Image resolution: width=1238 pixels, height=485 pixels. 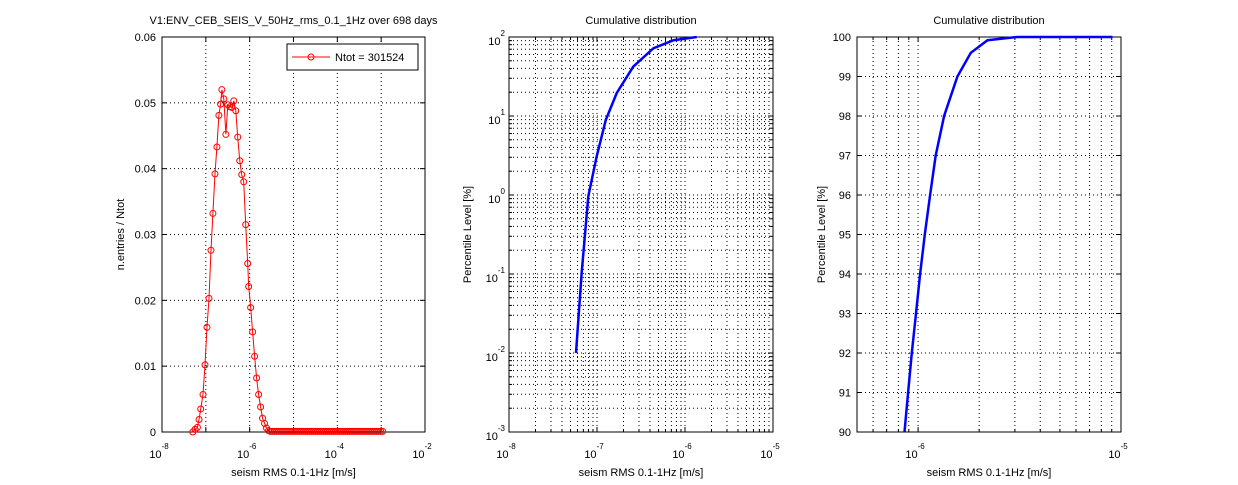 I want to click on y-axis-label: n.entries / Ntot, so click(x=121, y=235).